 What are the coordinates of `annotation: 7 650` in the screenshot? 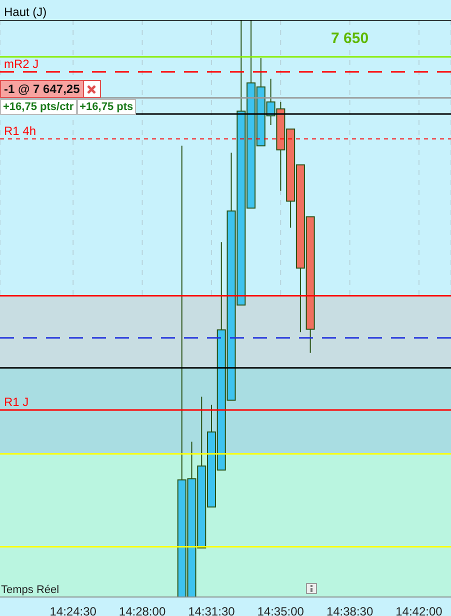 It's located at (350, 38).